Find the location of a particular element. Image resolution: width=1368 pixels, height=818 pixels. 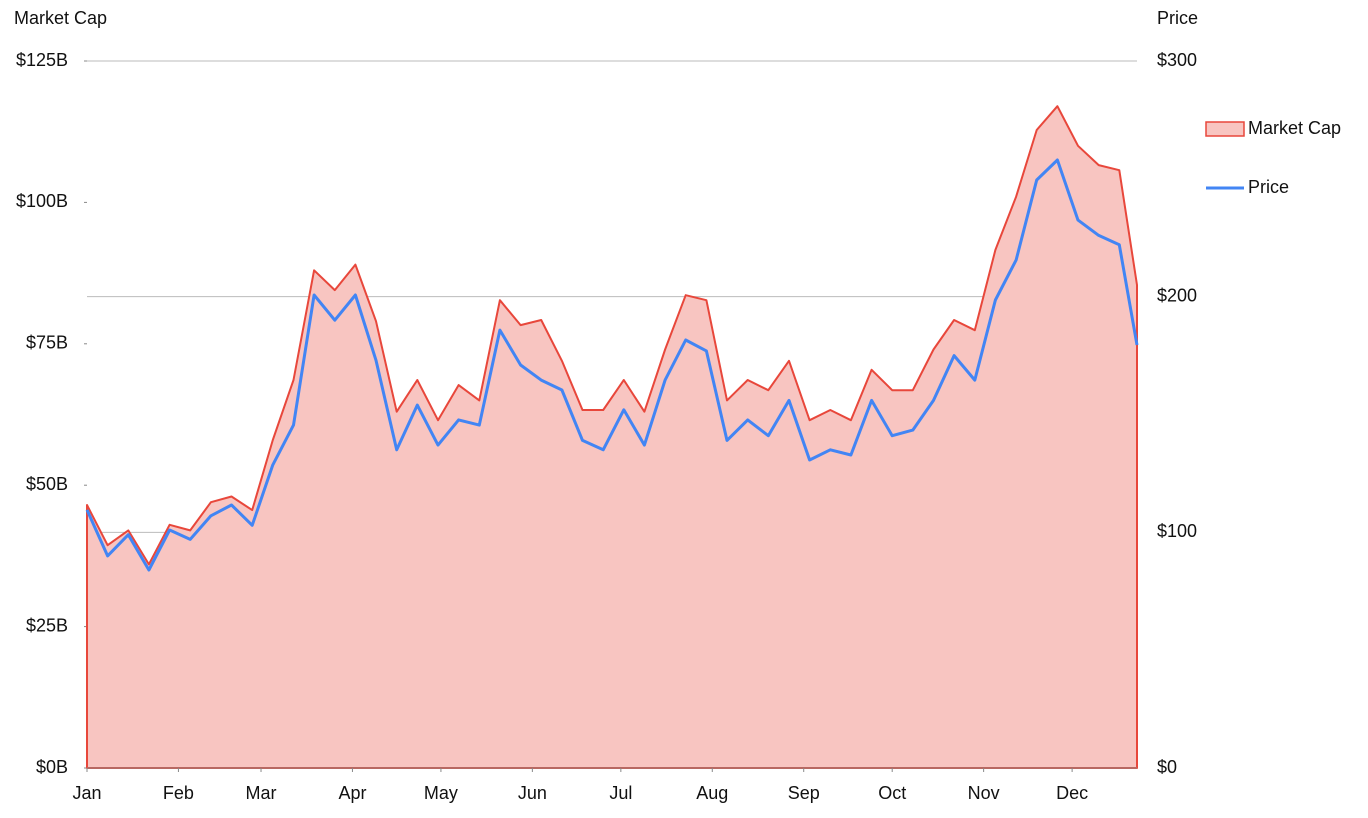

x-tick-label: Aug is located at coordinates (712, 793).